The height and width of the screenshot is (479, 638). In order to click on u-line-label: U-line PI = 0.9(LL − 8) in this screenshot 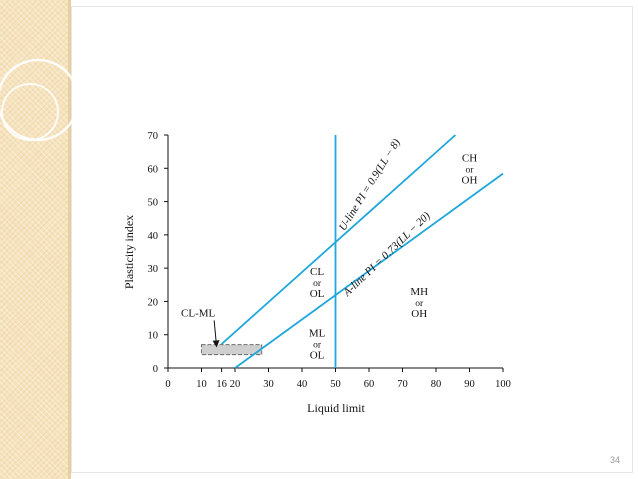, I will do `click(370, 185)`.